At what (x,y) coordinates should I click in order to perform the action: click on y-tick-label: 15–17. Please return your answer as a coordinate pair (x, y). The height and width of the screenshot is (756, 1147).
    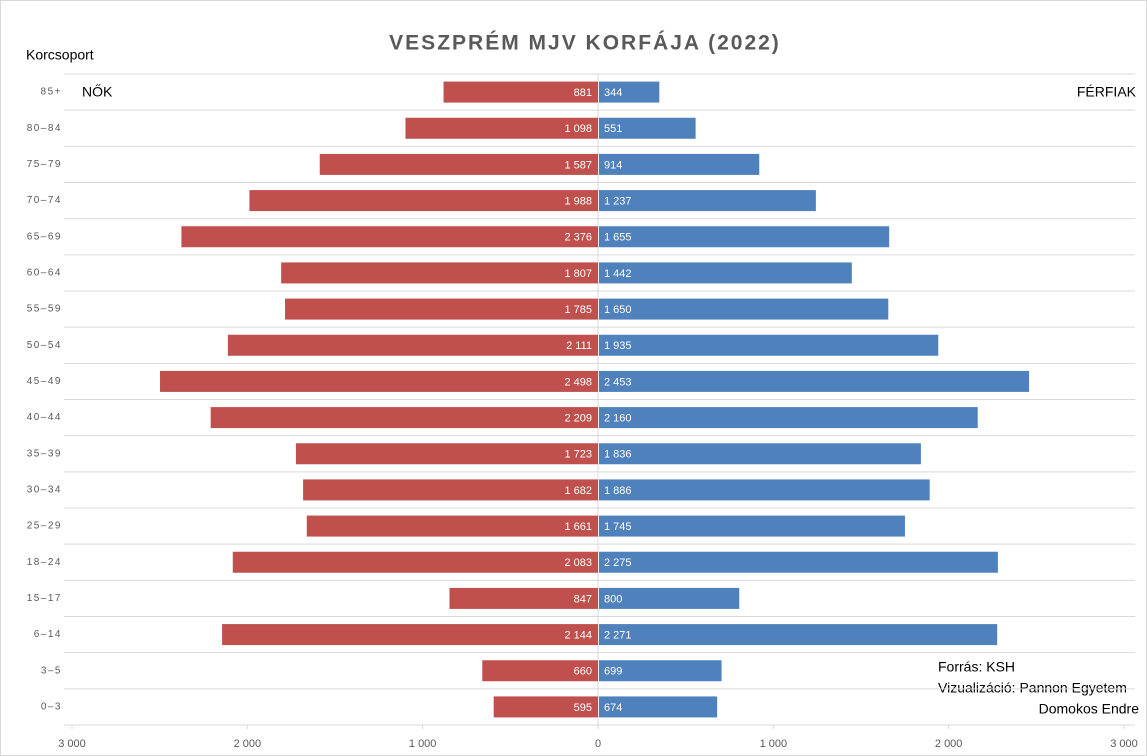
    Looking at the image, I should click on (44, 598).